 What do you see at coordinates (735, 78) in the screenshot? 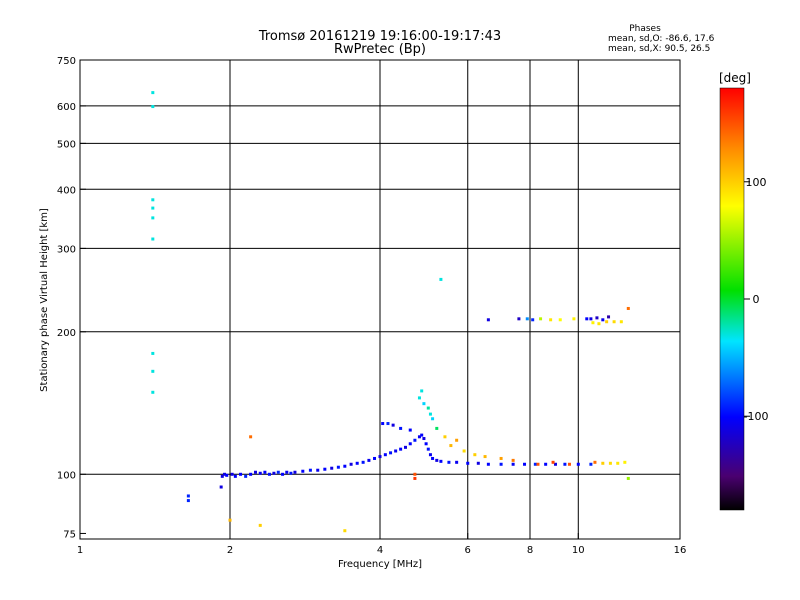
I see `colorbar-label: [deg]` at bounding box center [735, 78].